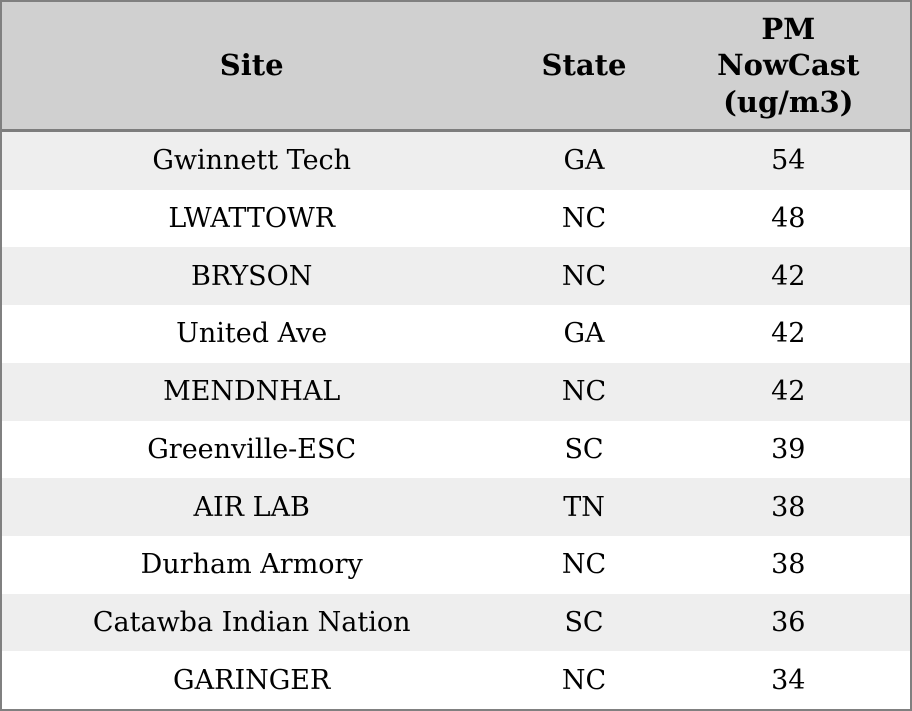 The width and height of the screenshot is (912, 711). What do you see at coordinates (252, 449) in the screenshot?
I see `site-cell: Greenville-ESC` at bounding box center [252, 449].